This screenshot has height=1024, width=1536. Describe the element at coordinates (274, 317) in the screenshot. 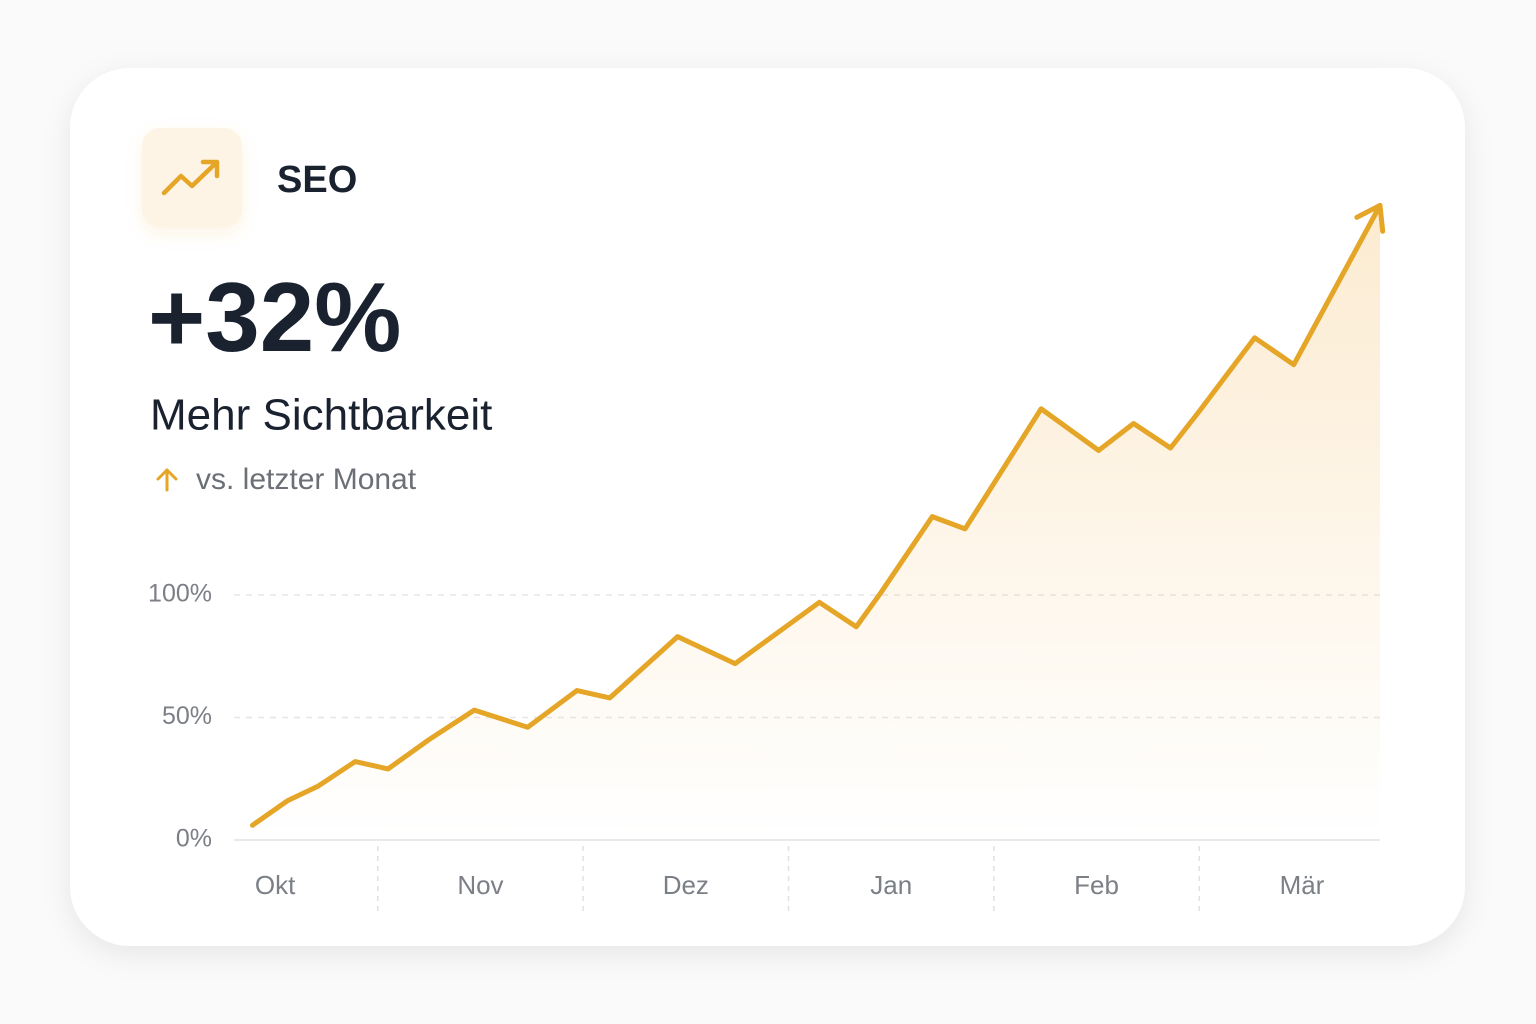

I see `kpi-value: +32%` at that location.